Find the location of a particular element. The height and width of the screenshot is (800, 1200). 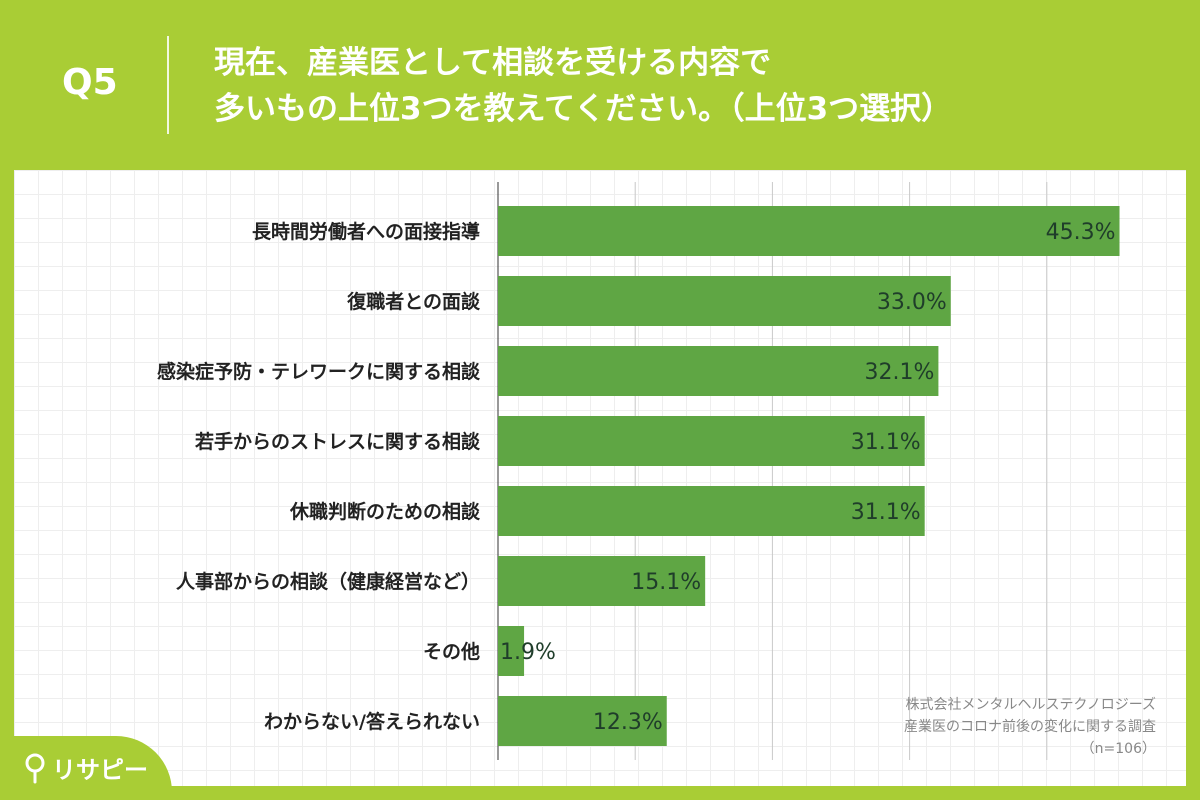

value-label: 15.1% is located at coordinates (666, 582).